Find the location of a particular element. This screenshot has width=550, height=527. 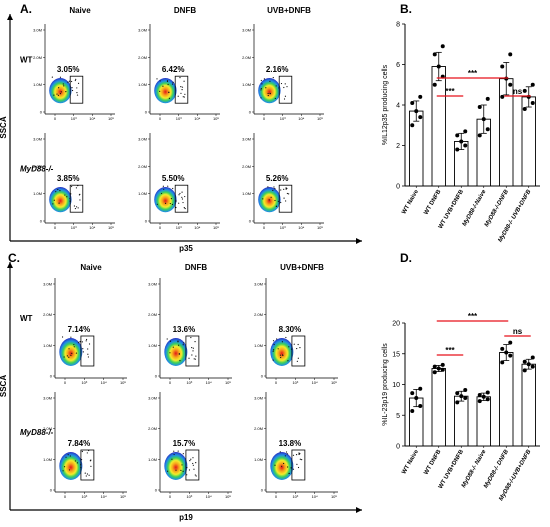

gate-percentage: 7.14% is located at coordinates (79, 329).